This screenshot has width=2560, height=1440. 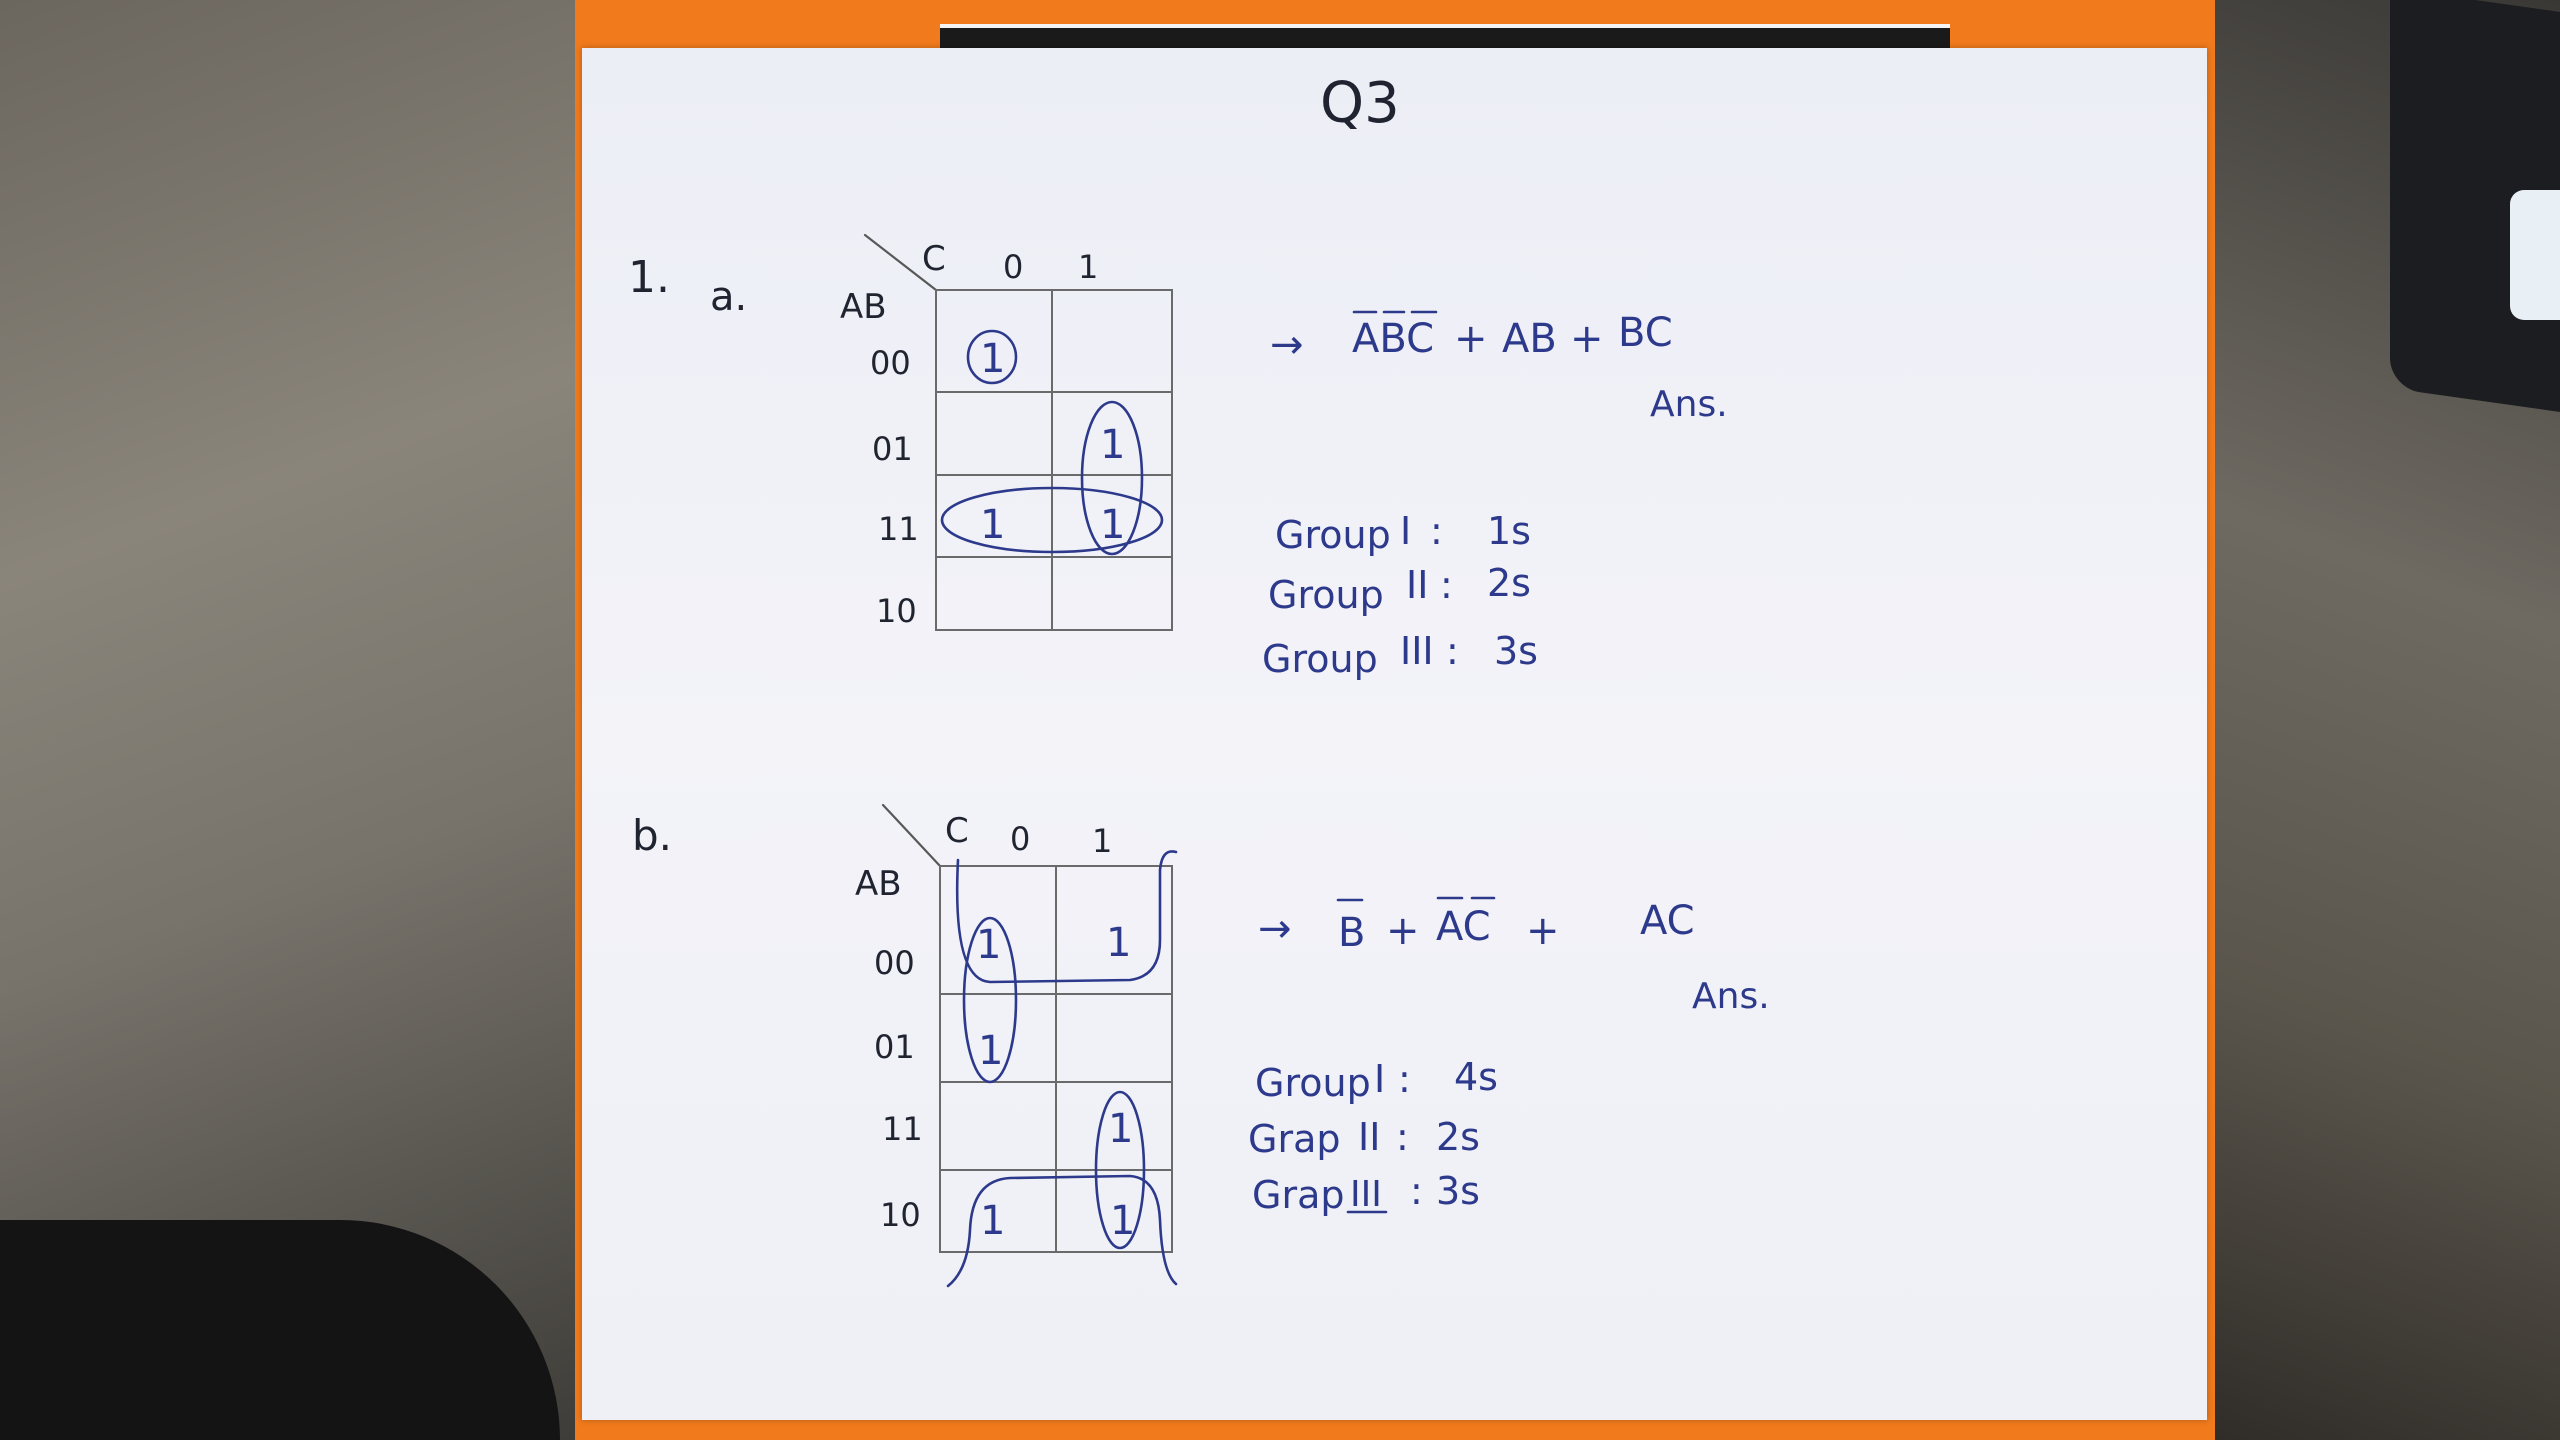 What do you see at coordinates (1645, 333) in the screenshot?
I see `expression-a-term3: BC` at bounding box center [1645, 333].